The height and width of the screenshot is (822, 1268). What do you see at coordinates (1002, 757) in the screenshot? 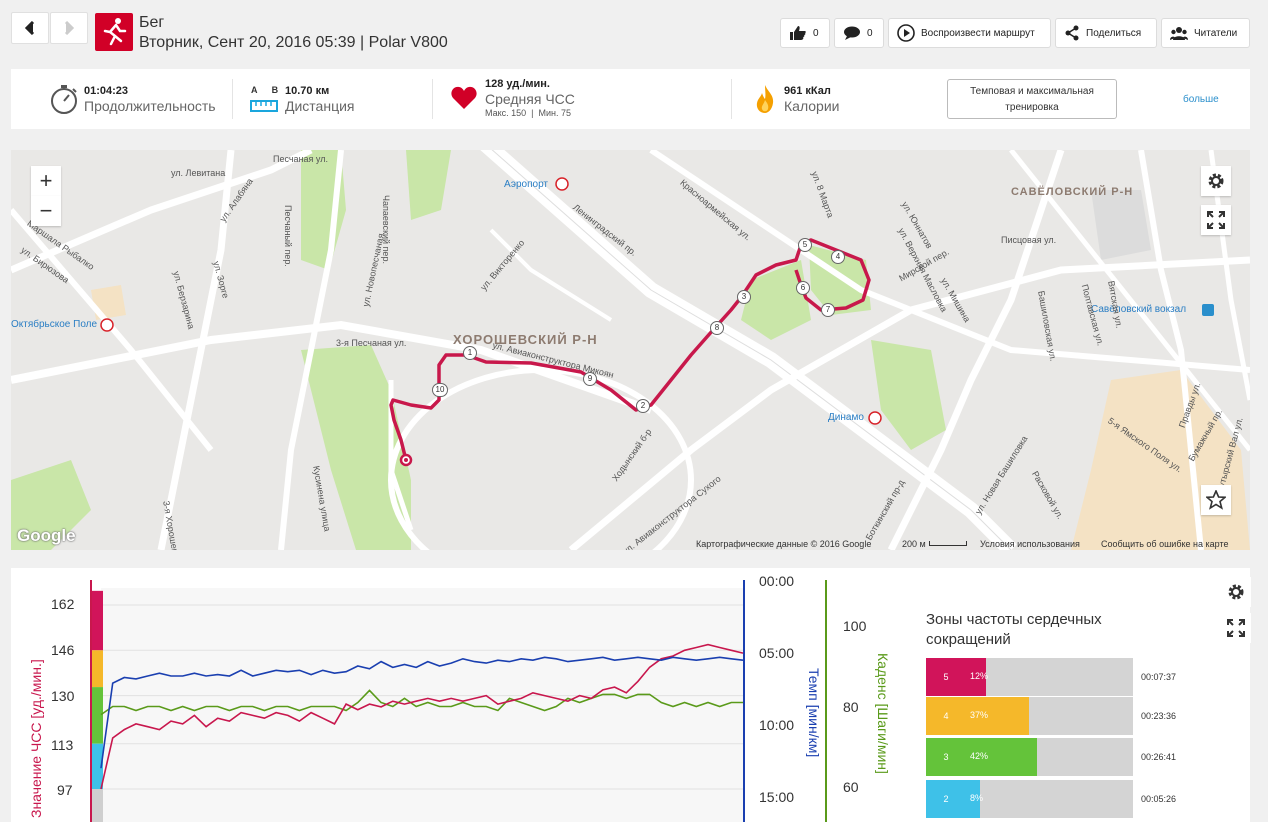
I see `hr-zone-bar: 42%` at bounding box center [1002, 757].